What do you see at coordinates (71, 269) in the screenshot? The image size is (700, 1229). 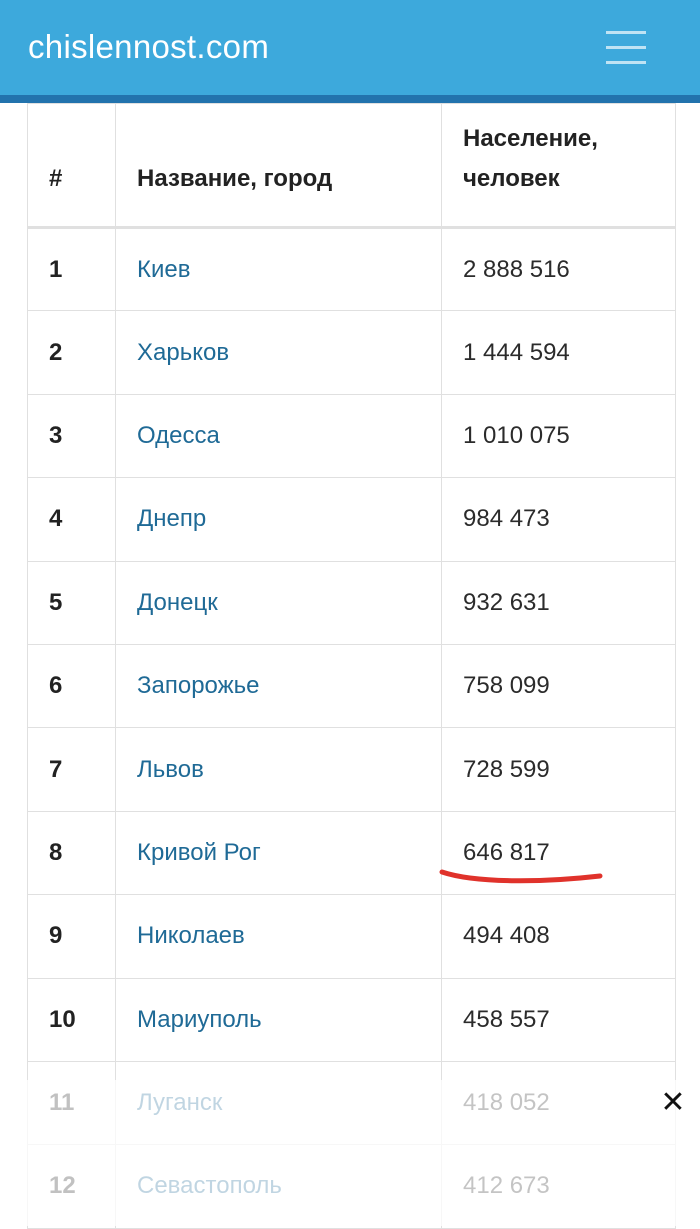 I see `rank-cell: 1` at bounding box center [71, 269].